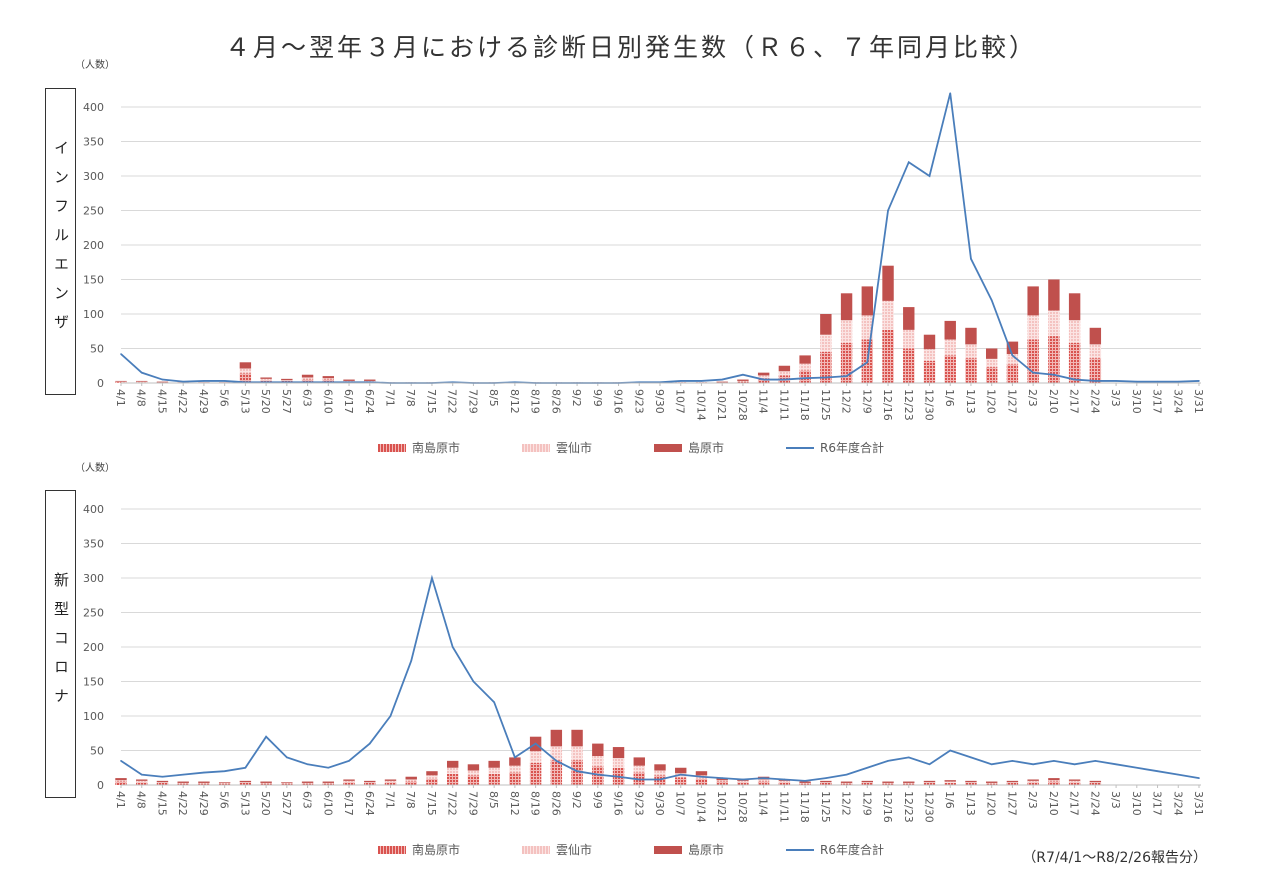  What do you see at coordinates (265, 401) in the screenshot?
I see `x-tick-label: 5/20` at bounding box center [265, 401].